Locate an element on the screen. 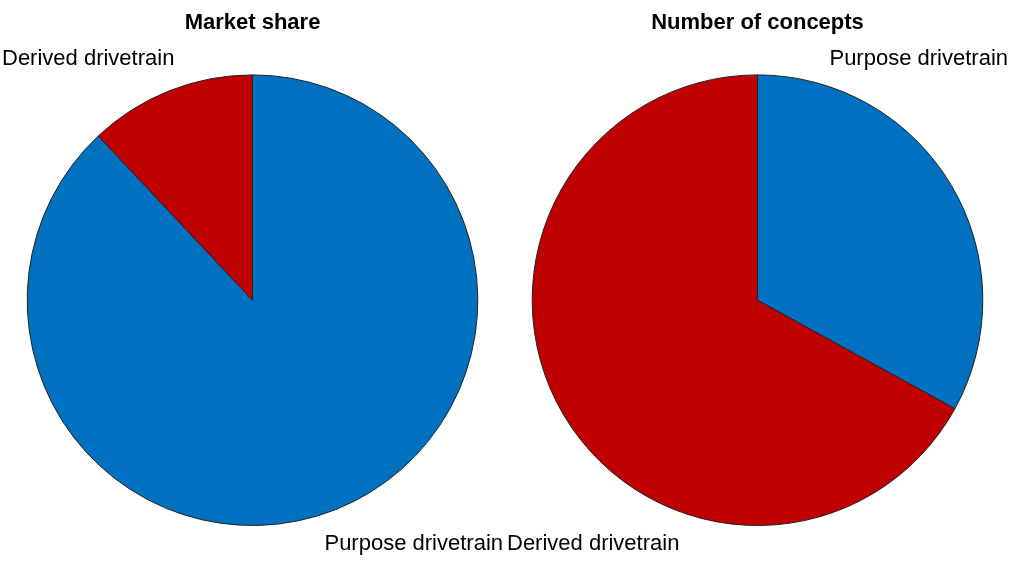 The width and height of the screenshot is (1010, 566). chart-title: Number of concepts is located at coordinates (757, 22).